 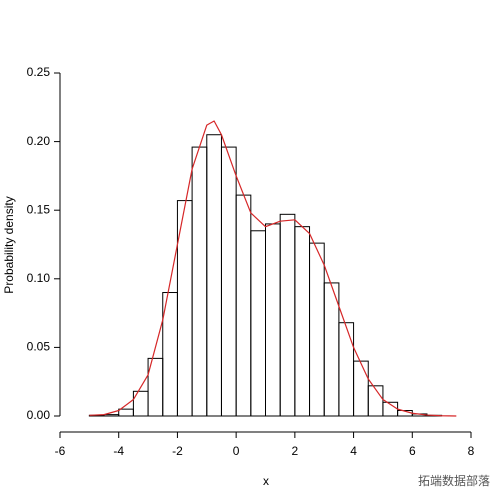 What do you see at coordinates (266, 481) in the screenshot?
I see `x-axis-label: x` at bounding box center [266, 481].